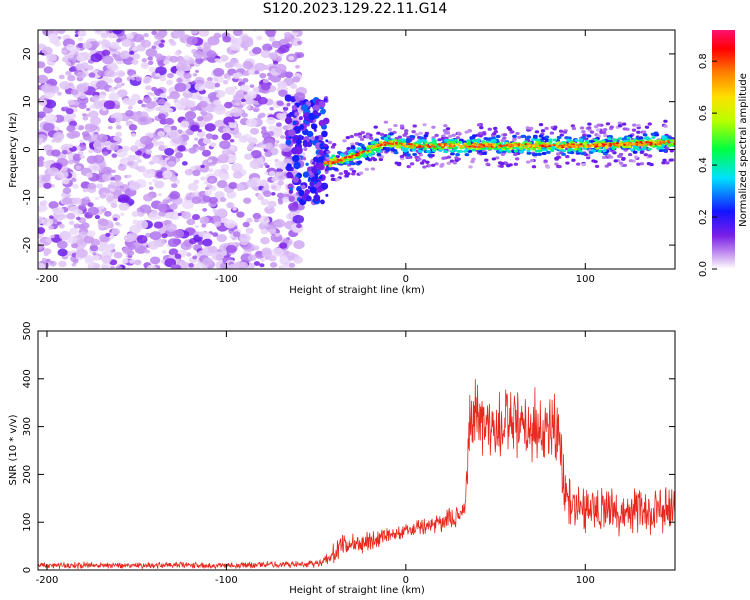  Describe the element at coordinates (47, 580) in the screenshot. I see `x-tick-label: -200` at that location.